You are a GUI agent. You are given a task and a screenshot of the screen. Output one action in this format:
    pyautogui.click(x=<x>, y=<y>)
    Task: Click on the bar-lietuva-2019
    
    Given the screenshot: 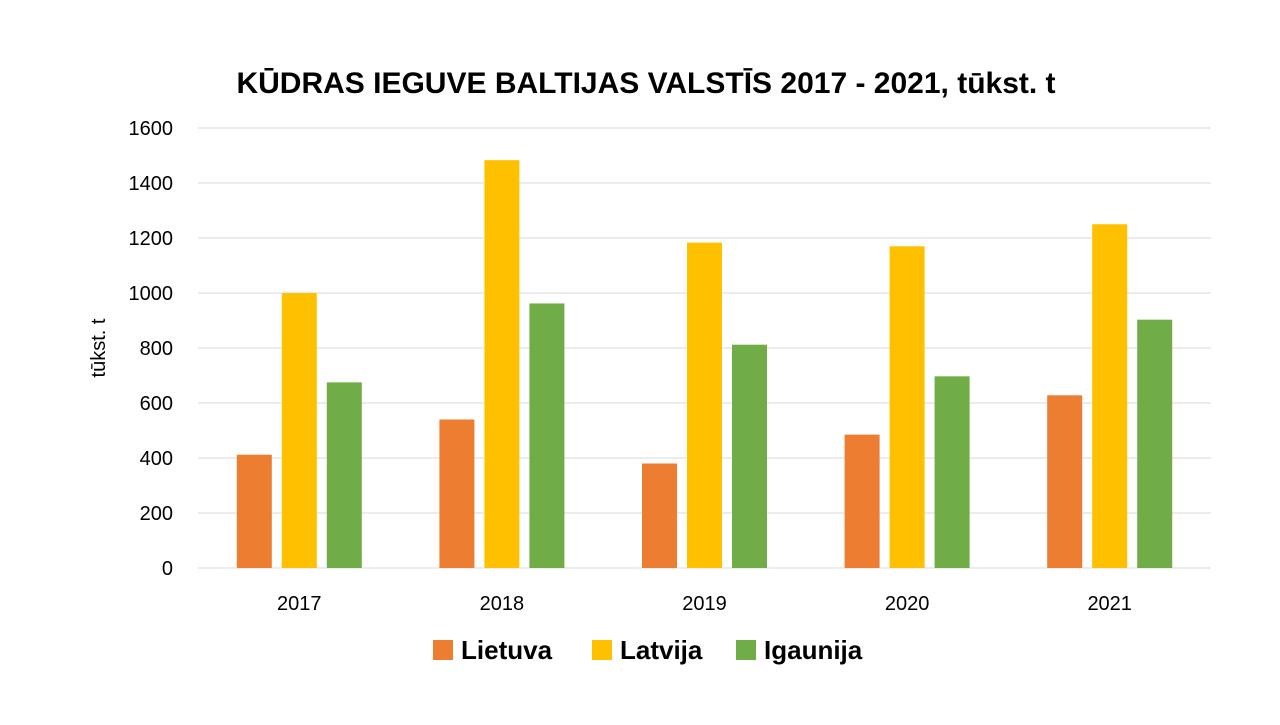 What is the action you would take?
    pyautogui.click(x=659, y=515)
    